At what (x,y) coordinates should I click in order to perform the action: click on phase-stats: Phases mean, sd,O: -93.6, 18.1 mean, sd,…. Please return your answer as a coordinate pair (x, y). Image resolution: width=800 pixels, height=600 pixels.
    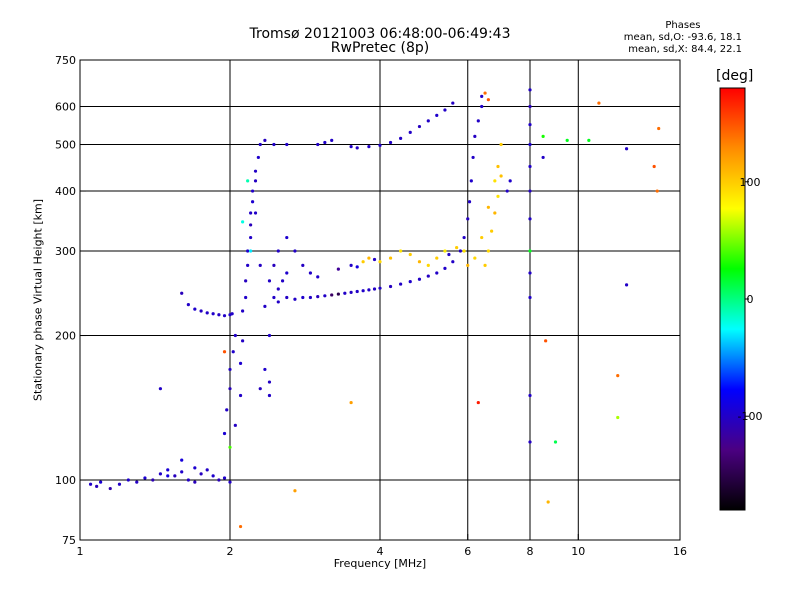
    Looking at the image, I should click on (683, 38).